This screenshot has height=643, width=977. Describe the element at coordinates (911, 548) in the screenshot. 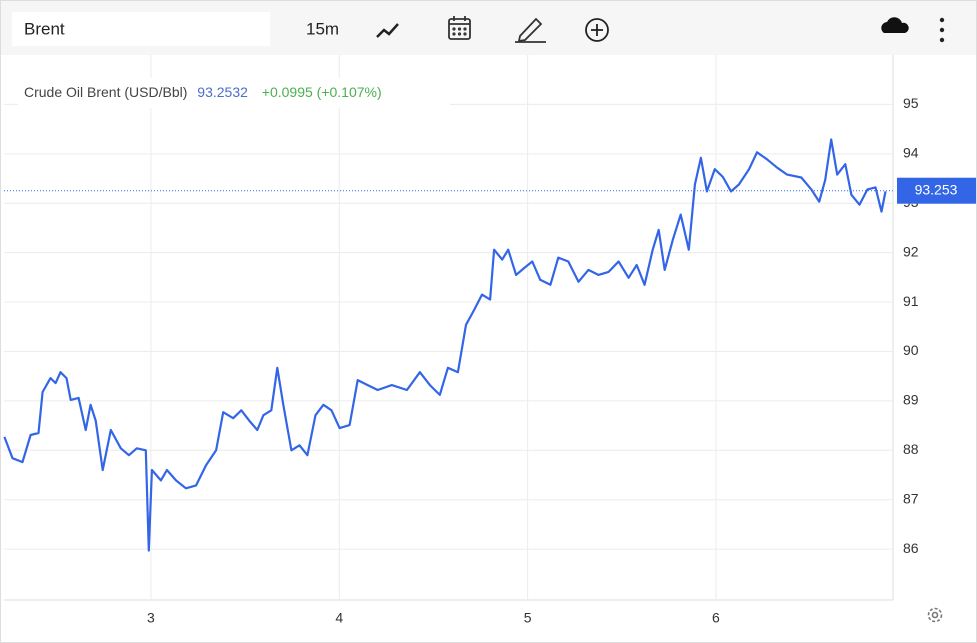

I see `y-tick-label: 86` at that location.